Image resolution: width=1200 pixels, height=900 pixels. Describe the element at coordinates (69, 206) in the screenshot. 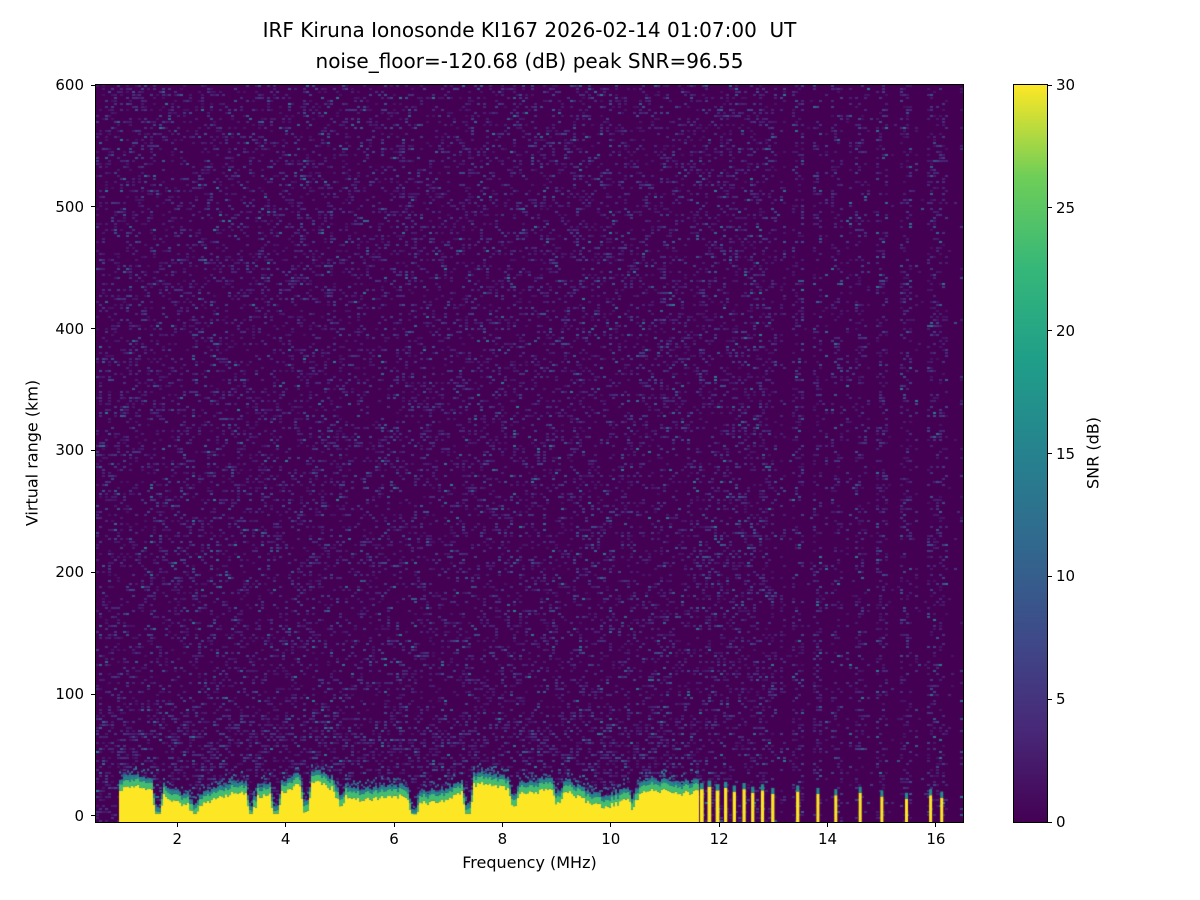

I see `y-tick-label: 500` at that location.